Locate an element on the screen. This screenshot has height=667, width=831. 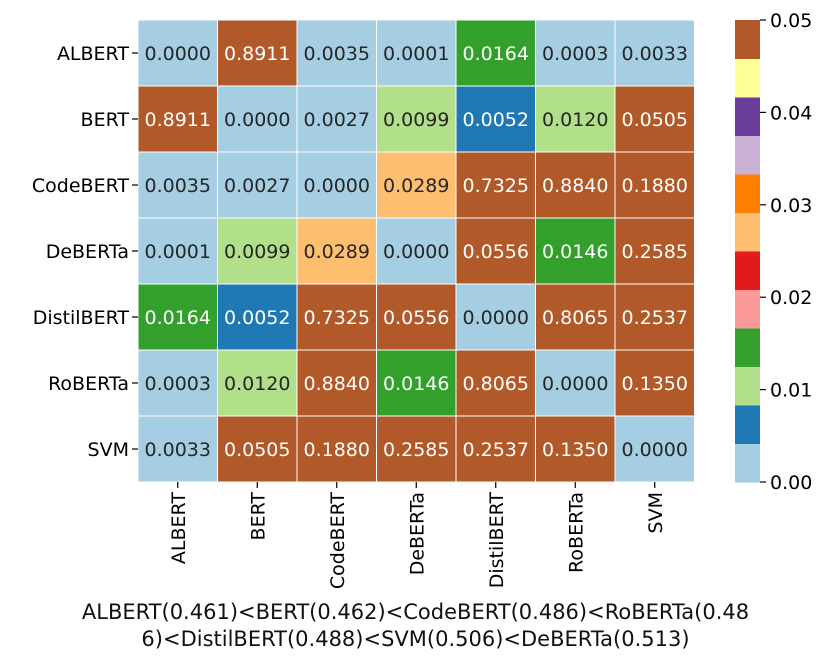
heatmap-cell-deberta-roberta is located at coordinates (575, 251).